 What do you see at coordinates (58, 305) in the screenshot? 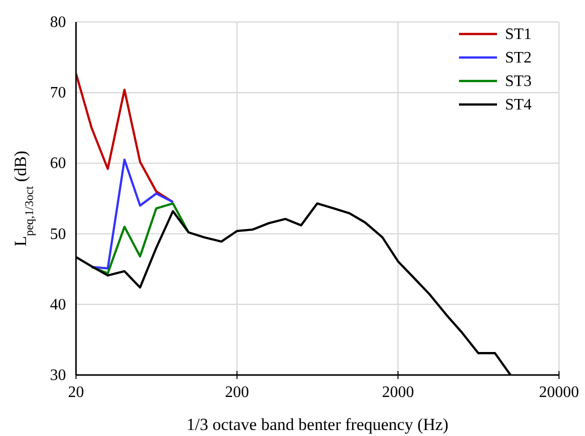
I see `y-tick-label: 40` at bounding box center [58, 305].